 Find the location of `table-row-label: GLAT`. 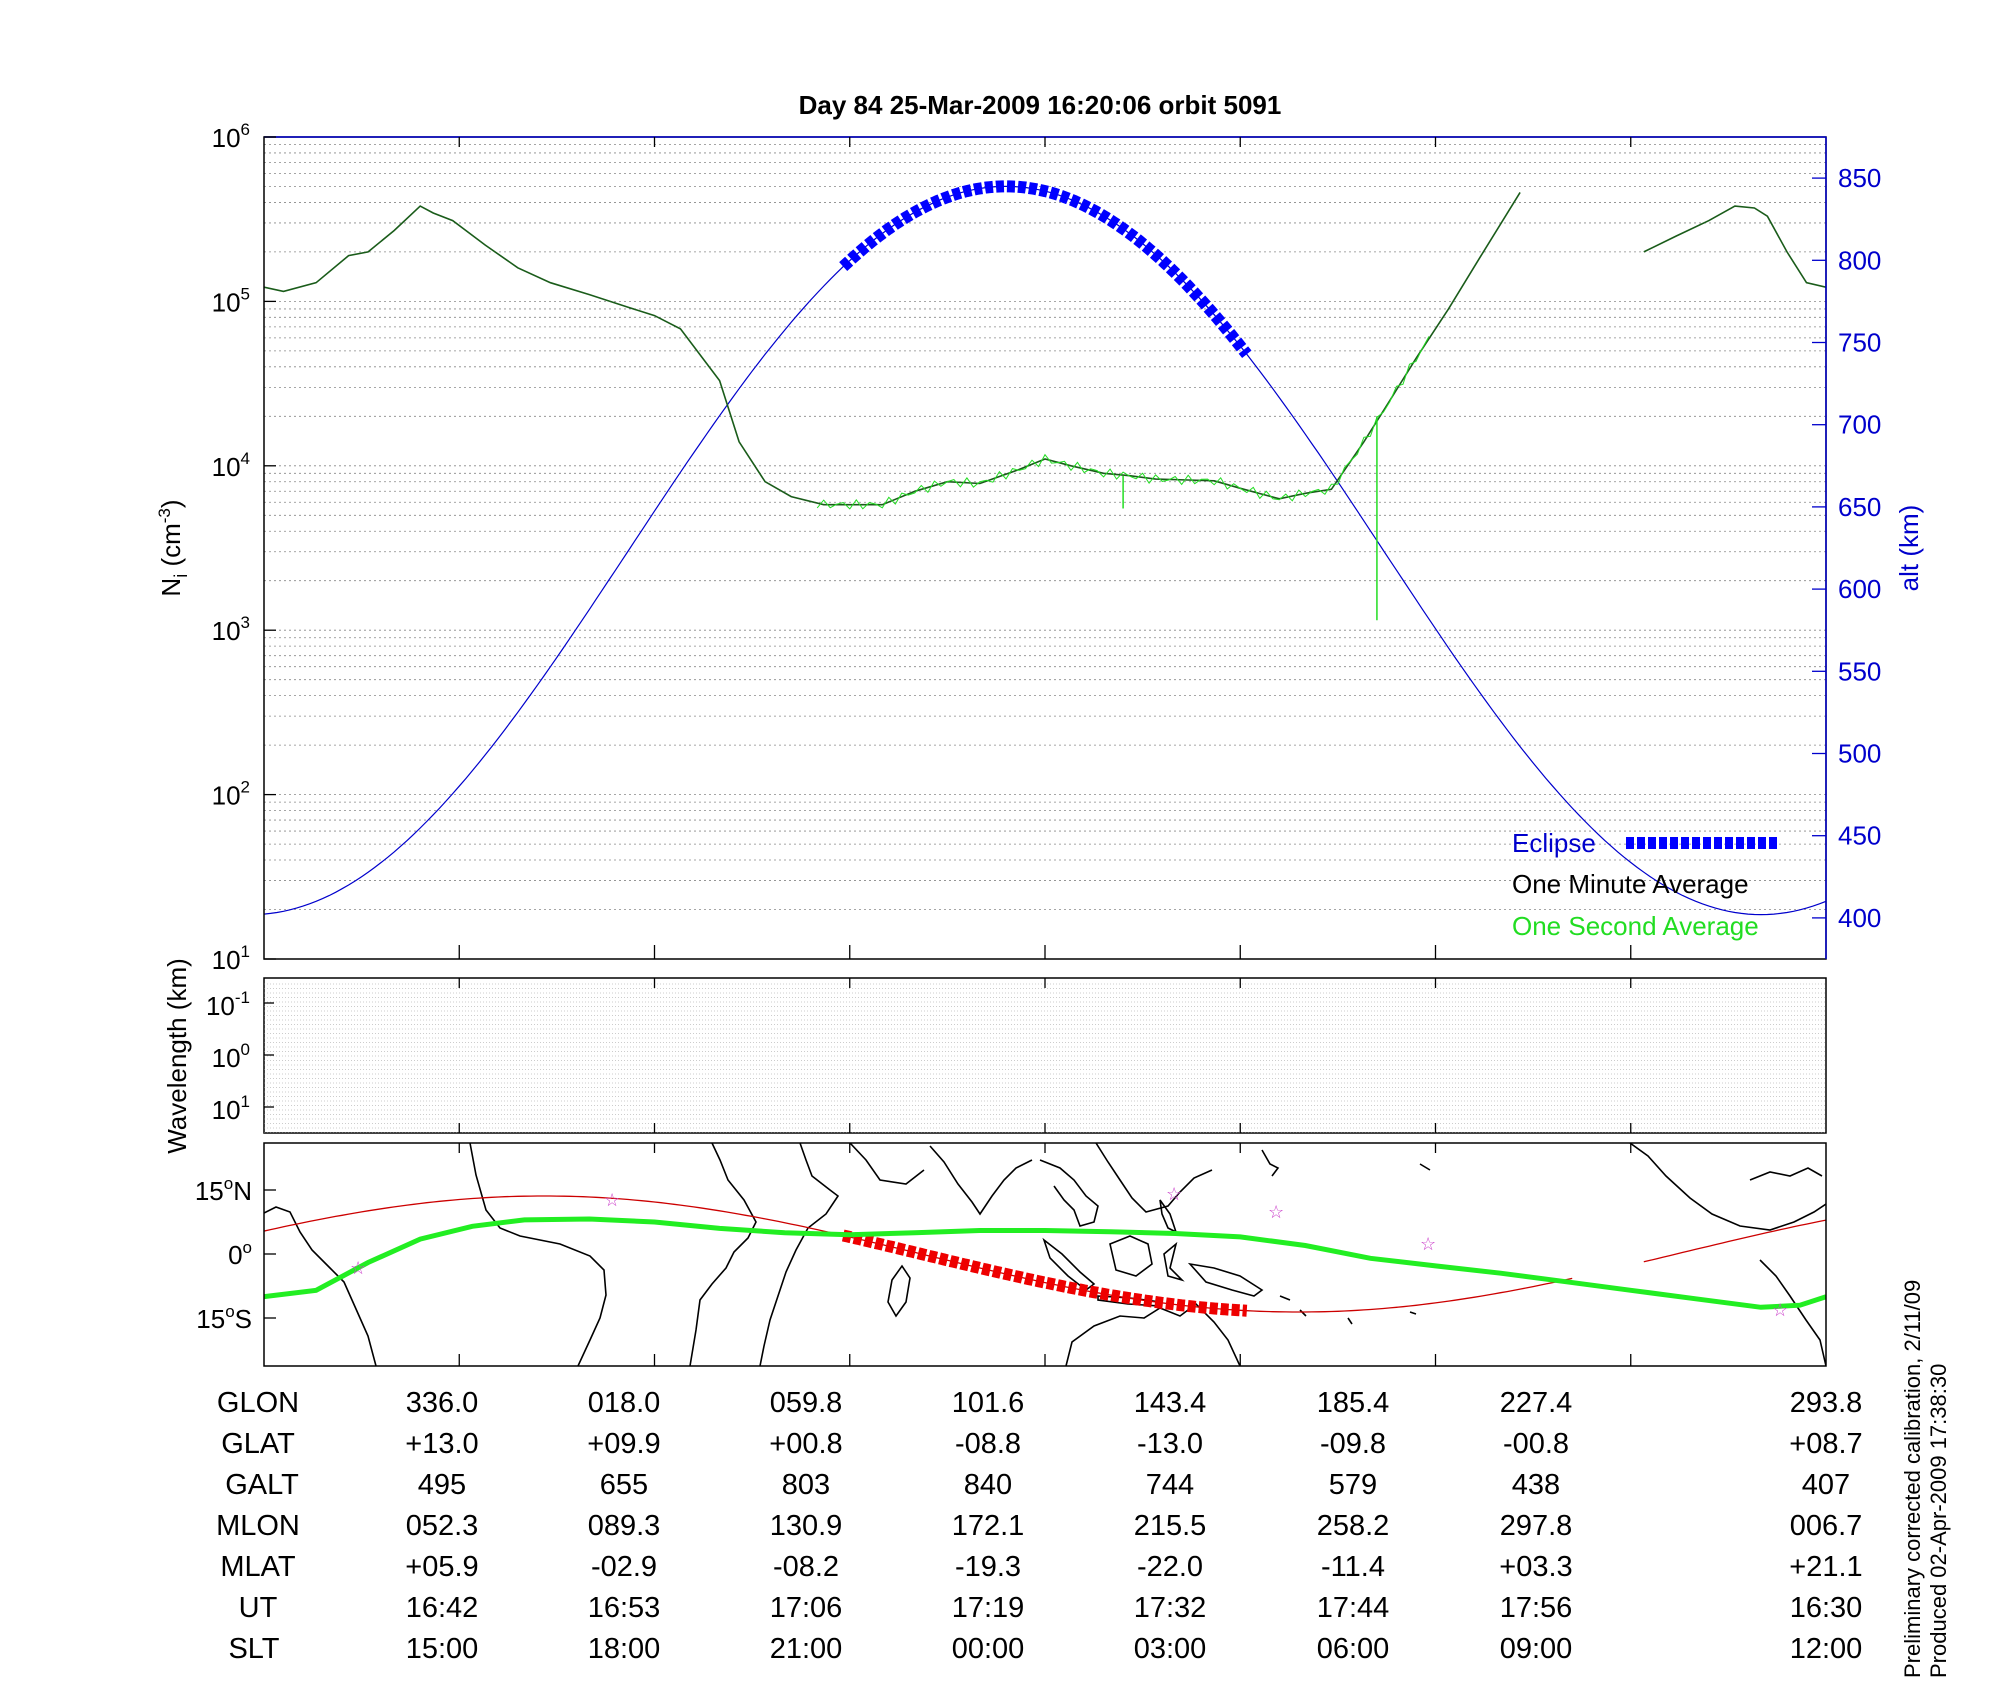

table-row-label: GLAT is located at coordinates (258, 1444).